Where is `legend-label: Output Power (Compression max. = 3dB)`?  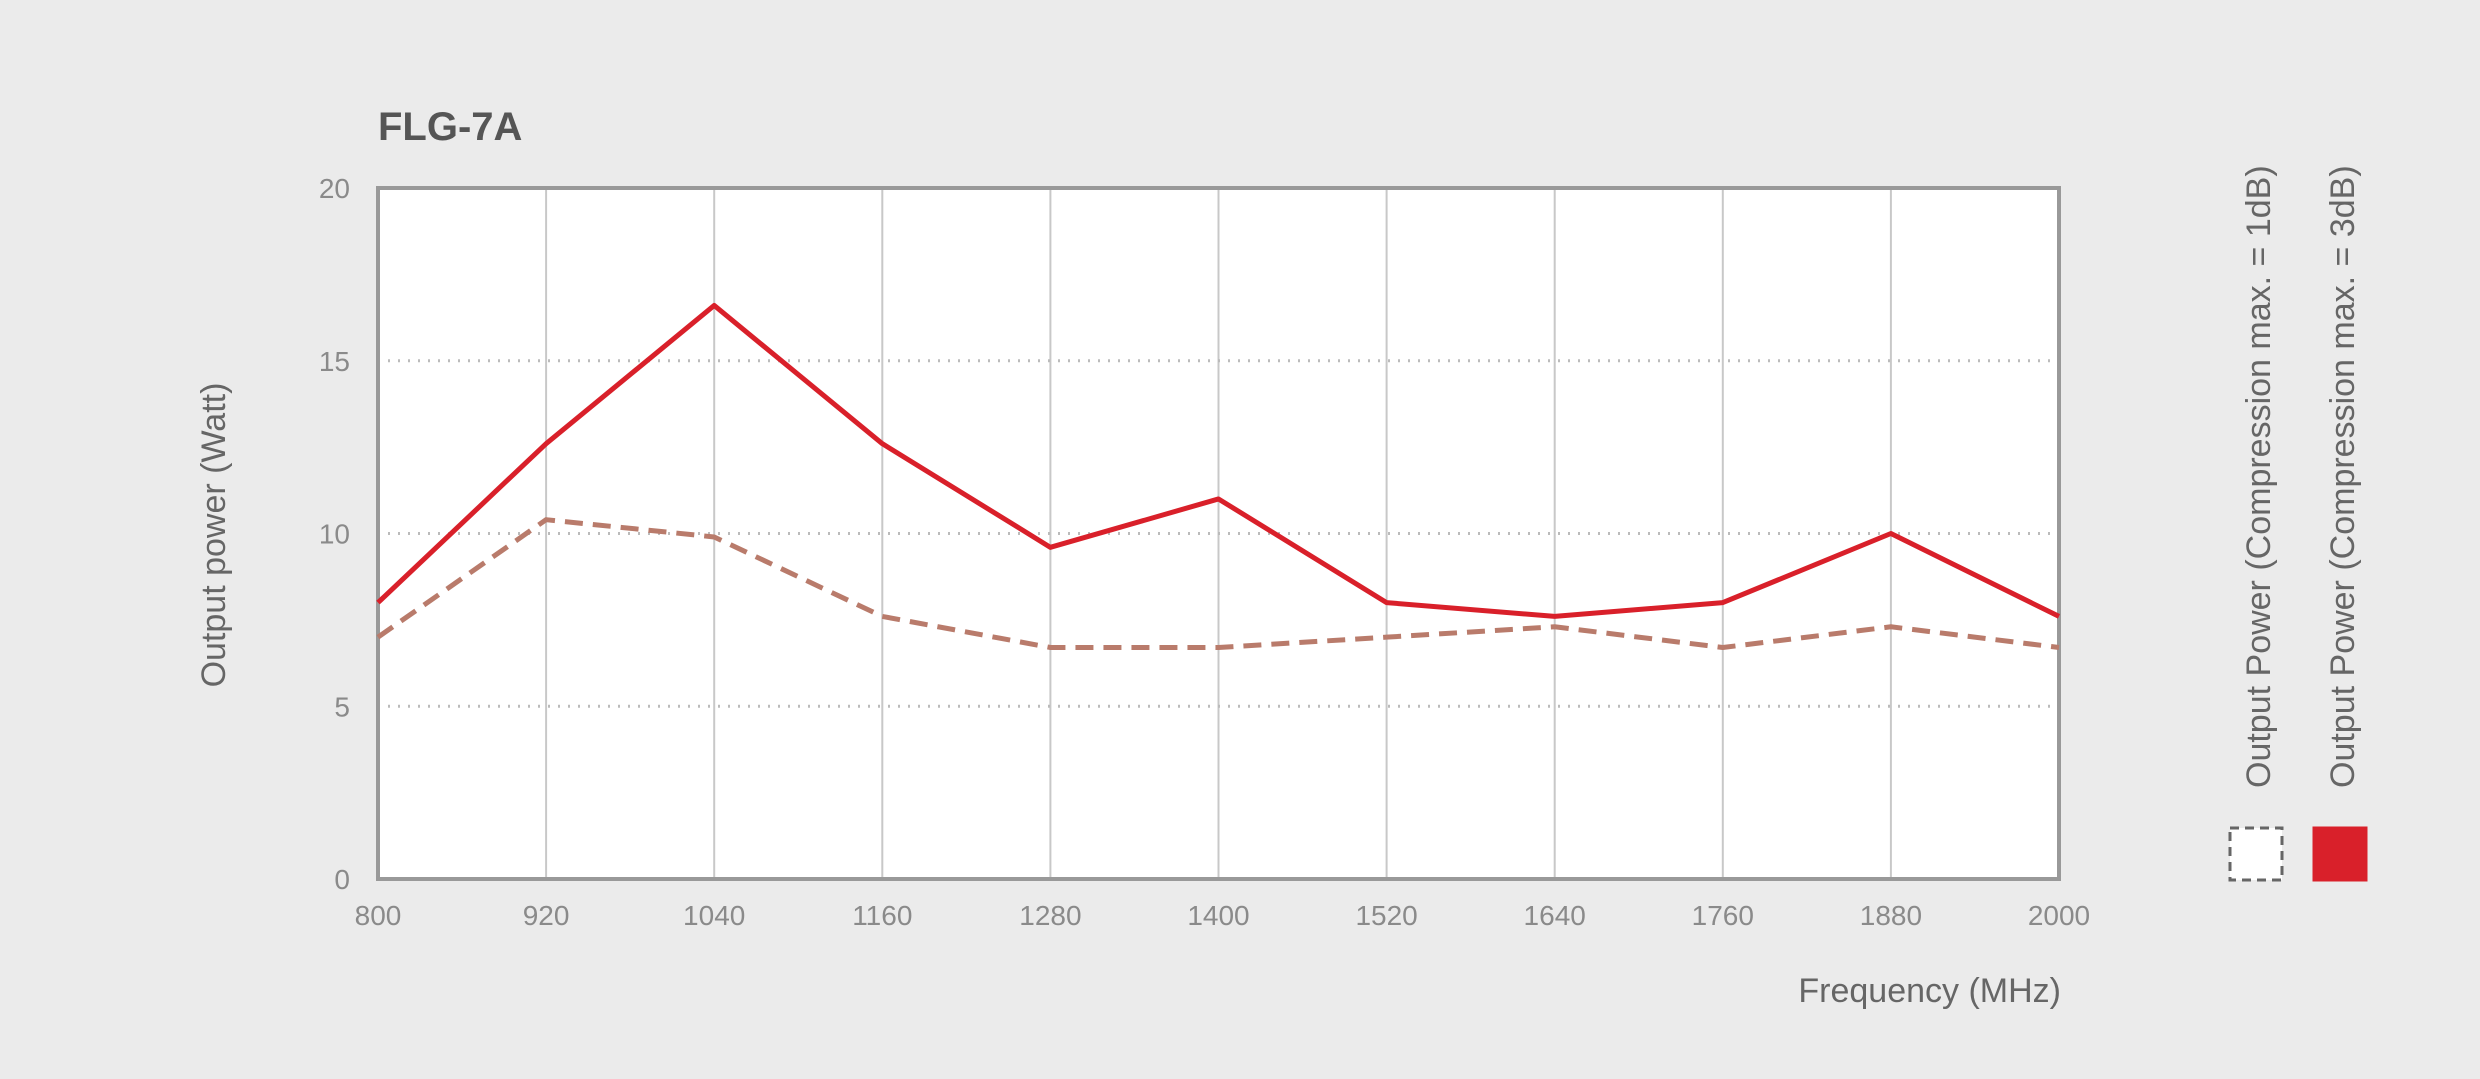
legend-label: Output Power (Compression max. = 3dB) is located at coordinates (2343, 476).